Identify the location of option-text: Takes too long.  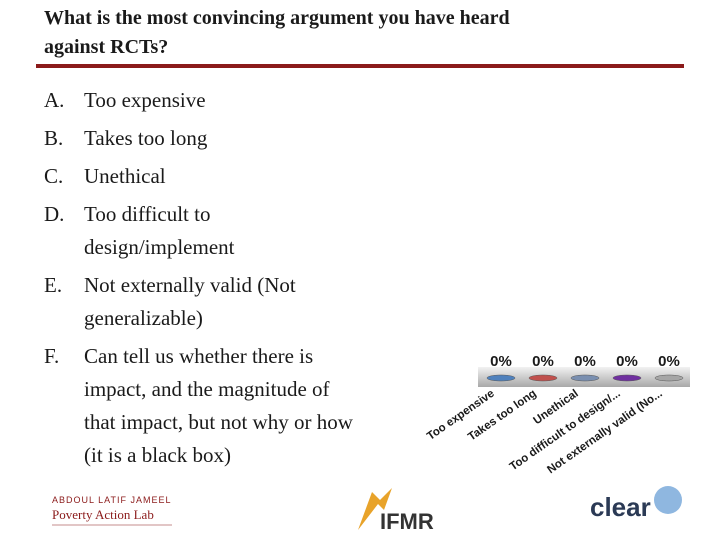
(146, 138).